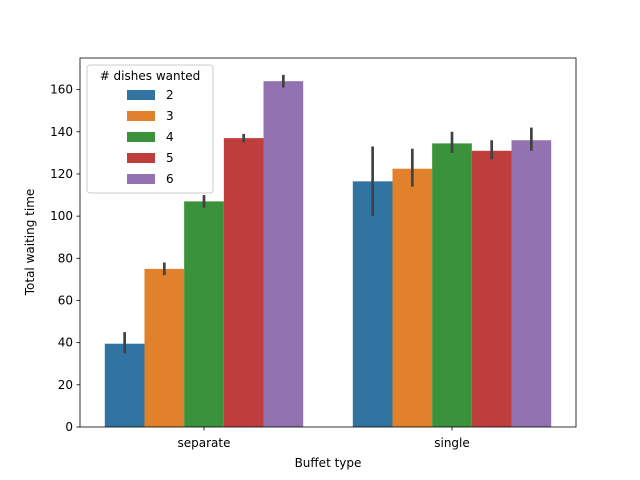 The width and height of the screenshot is (640, 480). What do you see at coordinates (170, 137) in the screenshot?
I see `legend-label-4: 4` at bounding box center [170, 137].